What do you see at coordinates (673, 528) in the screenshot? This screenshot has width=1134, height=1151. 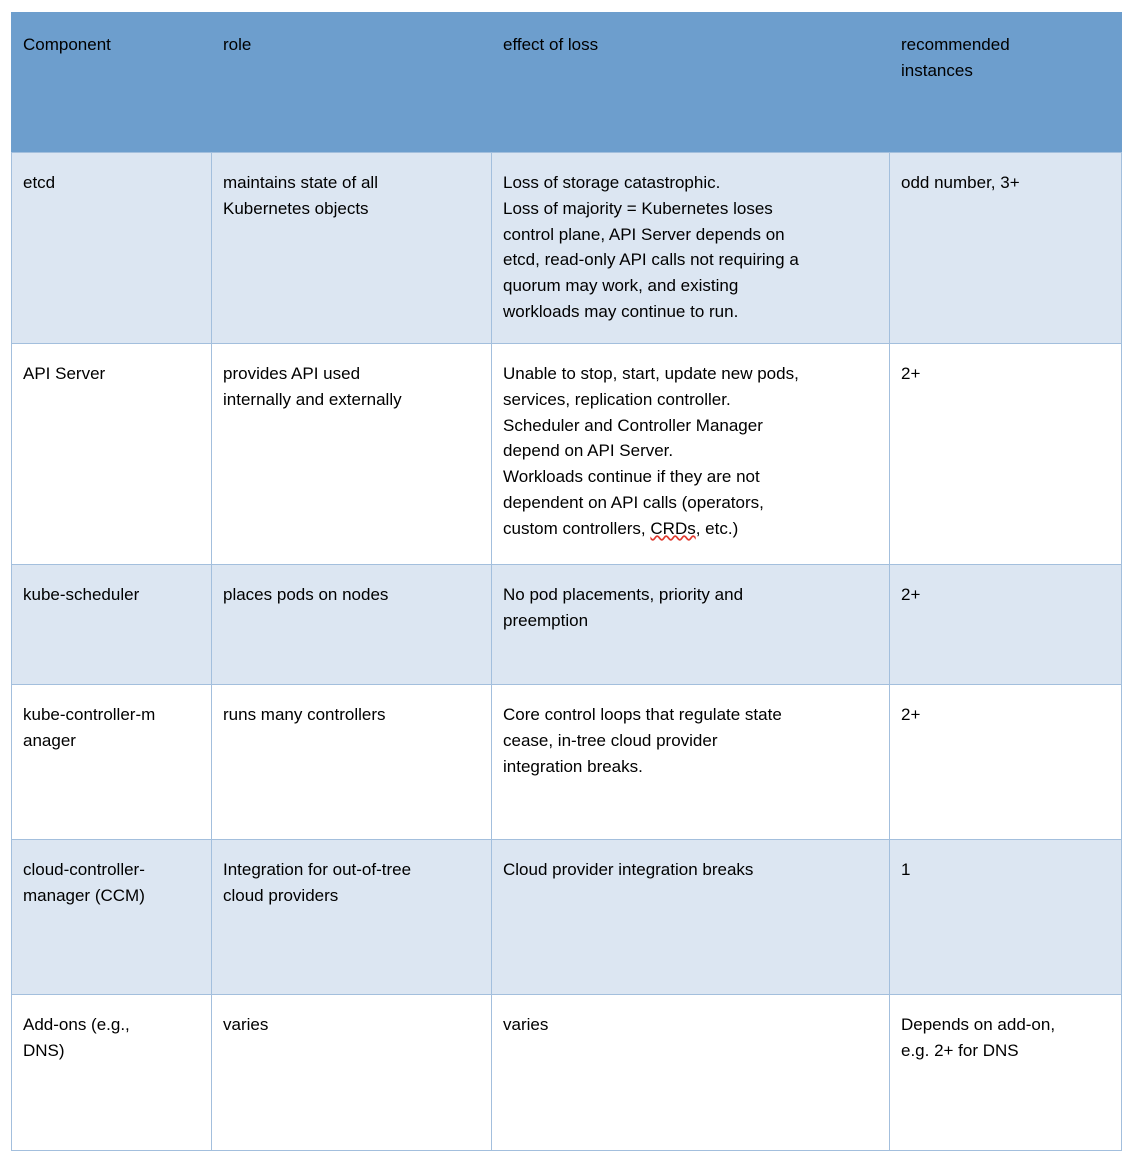 I see `spellcheck-misspelled-word: CRDs` at bounding box center [673, 528].